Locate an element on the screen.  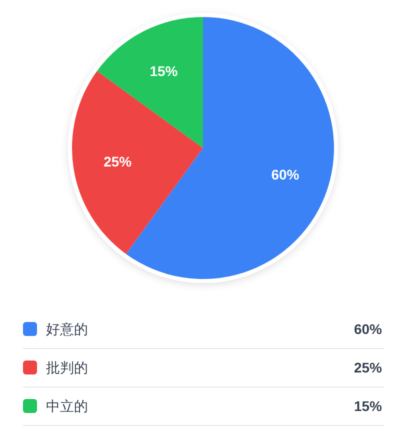
text: 15% is located at coordinates (368, 406).